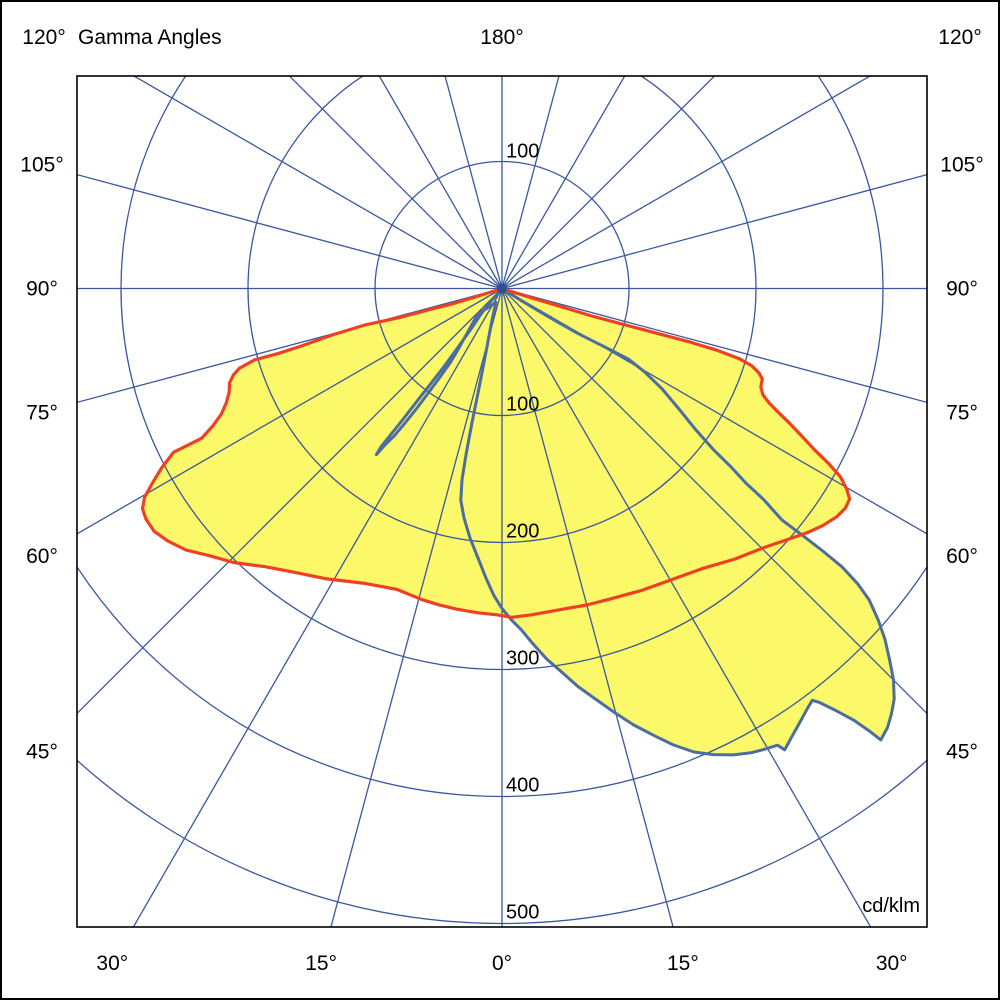 The width and height of the screenshot is (1000, 1000). What do you see at coordinates (891, 906) in the screenshot?
I see `unit-label: cd/klm` at bounding box center [891, 906].